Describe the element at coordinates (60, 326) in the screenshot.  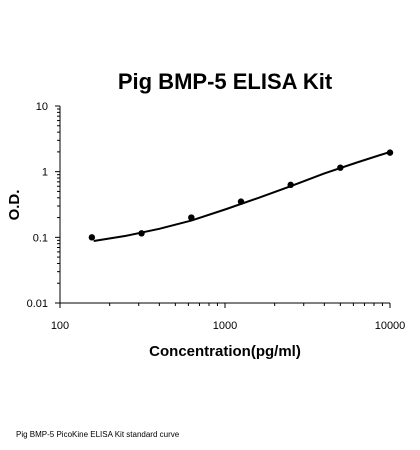
I see `x-tick-label: 100` at that location.